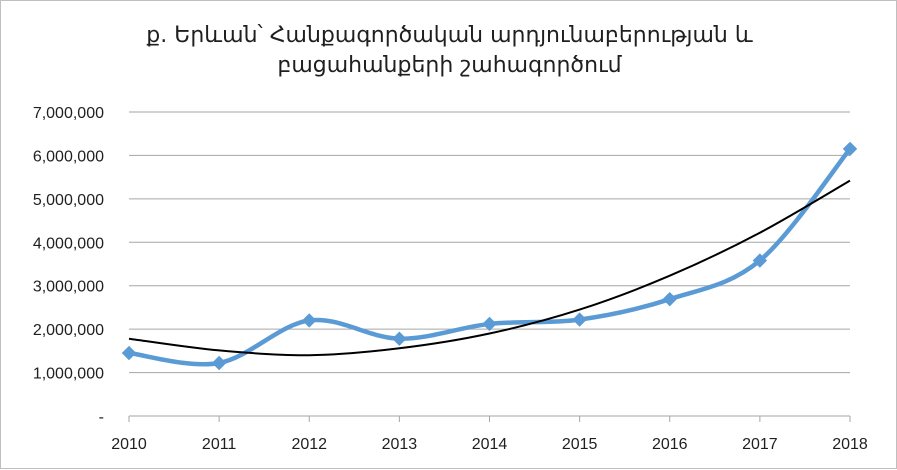 This screenshot has height=470, width=897. What do you see at coordinates (129, 444) in the screenshot?
I see `x-tick-label: 2010` at bounding box center [129, 444].